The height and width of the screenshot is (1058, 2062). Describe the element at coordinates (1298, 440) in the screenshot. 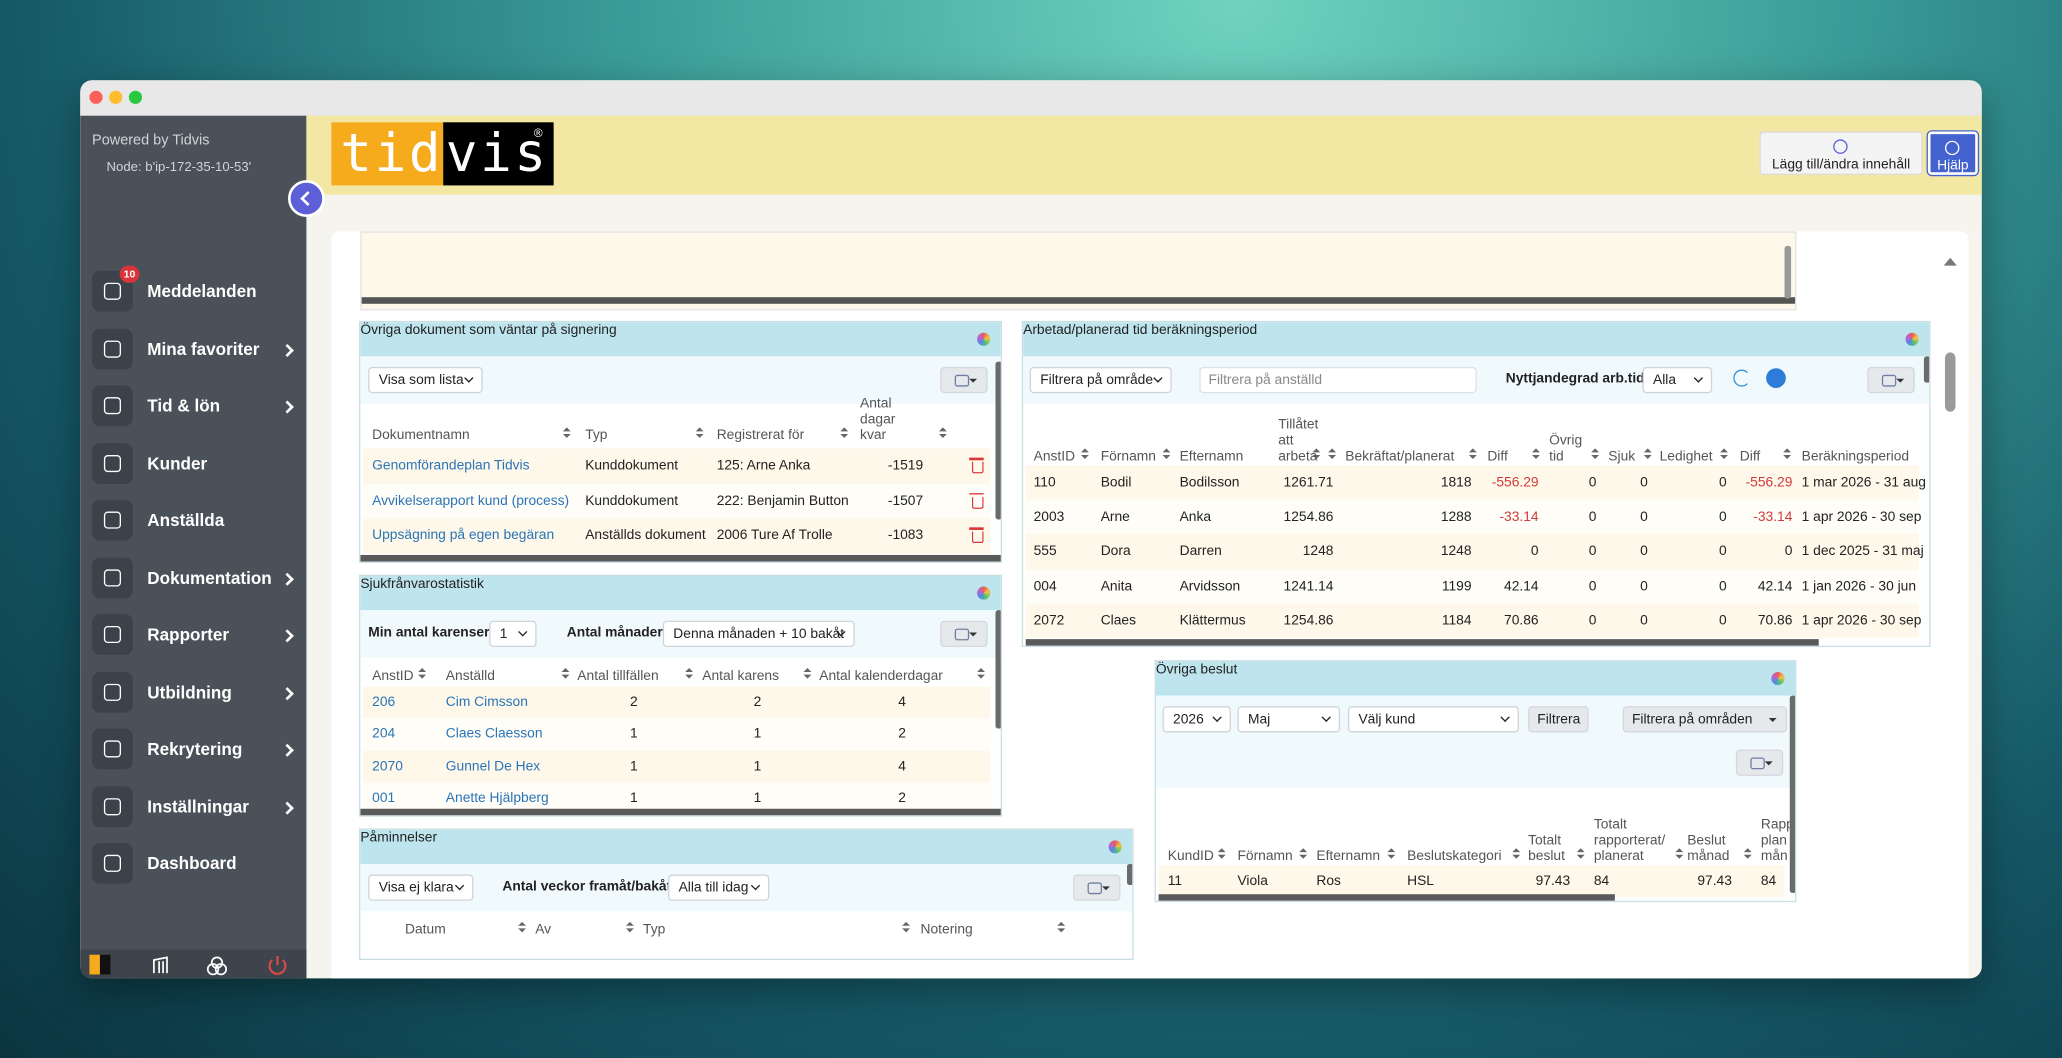

I see `column-header: Tillåtet att arbeta` at that location.